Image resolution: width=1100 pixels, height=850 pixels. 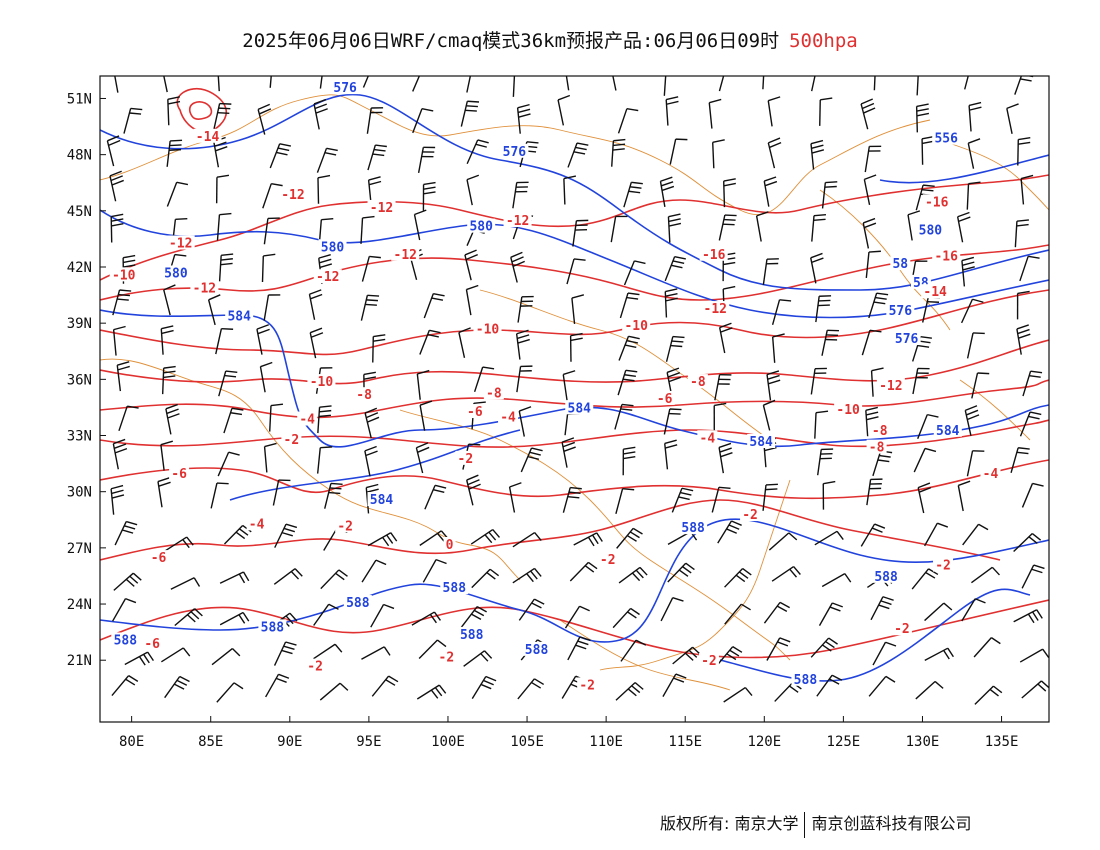 I want to click on temperature-contour-label: -8, so click(x=698, y=382).